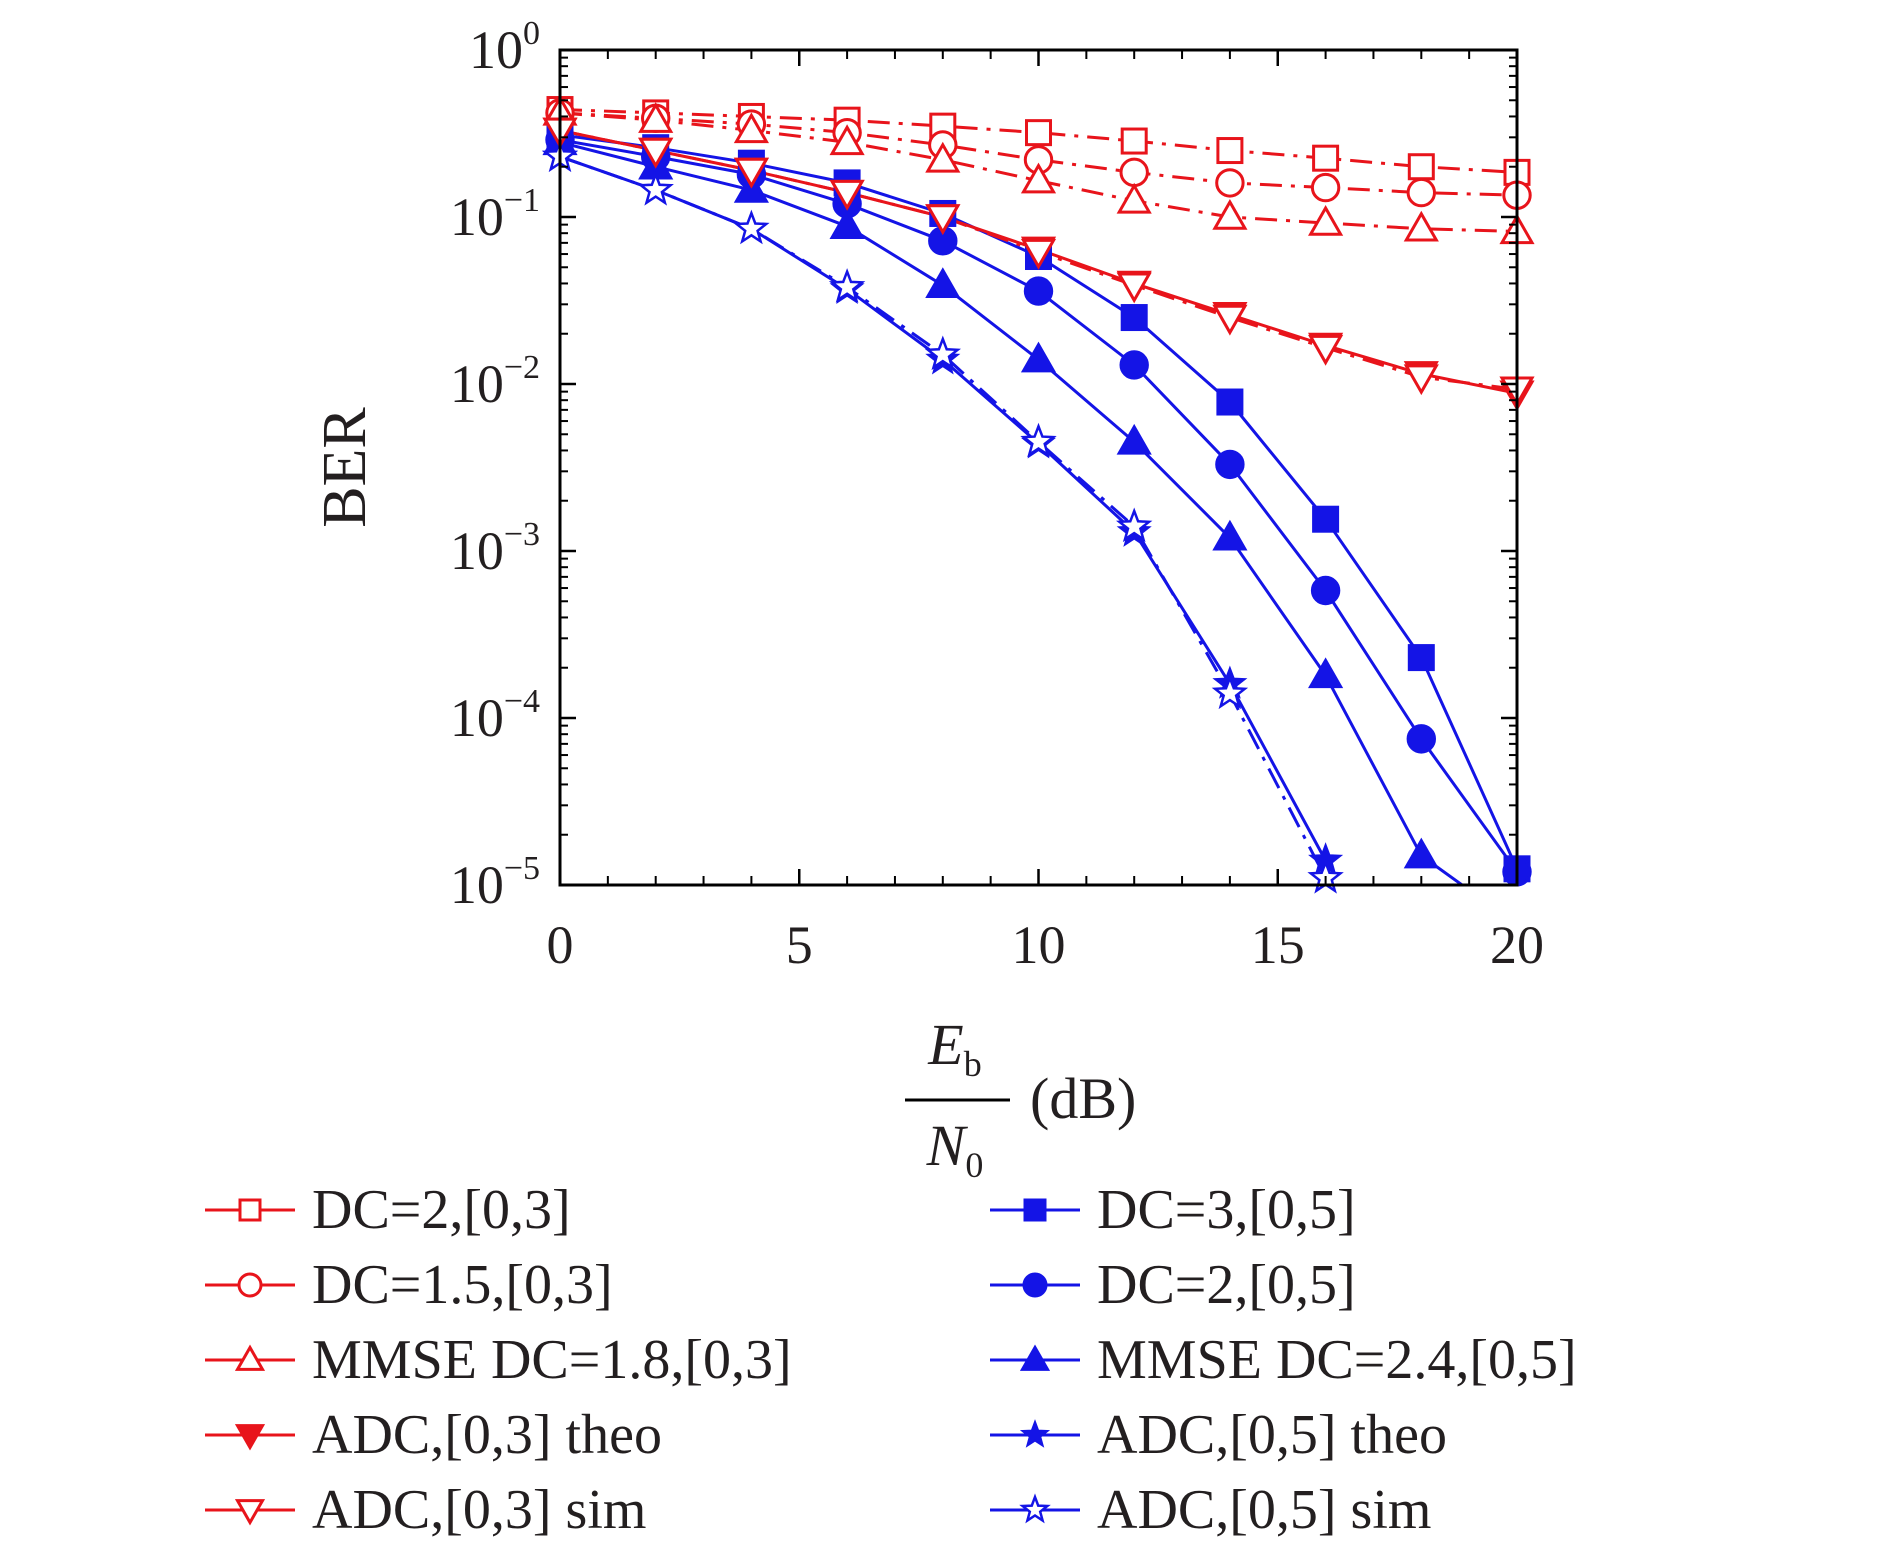  What do you see at coordinates (495, 548) in the screenshot?
I see `y-tick-label: 10⁻³` at bounding box center [495, 548].